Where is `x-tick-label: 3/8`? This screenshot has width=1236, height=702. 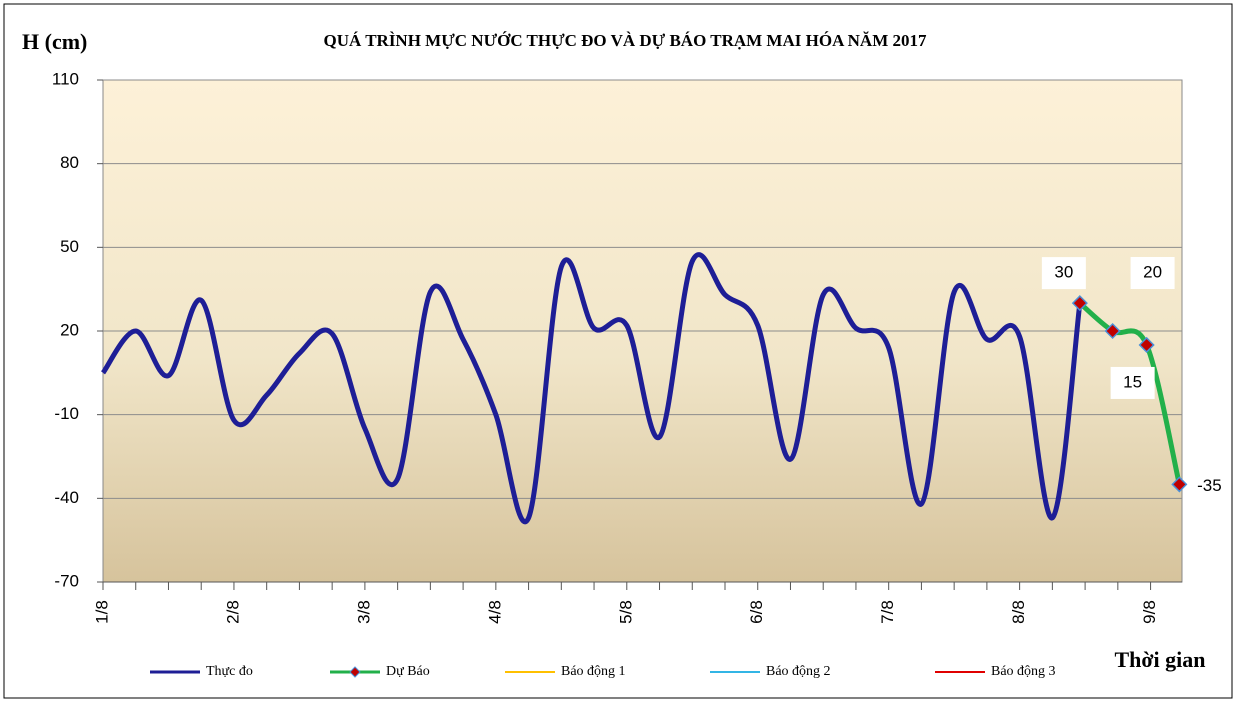 x-tick-label: 3/8 is located at coordinates (363, 612).